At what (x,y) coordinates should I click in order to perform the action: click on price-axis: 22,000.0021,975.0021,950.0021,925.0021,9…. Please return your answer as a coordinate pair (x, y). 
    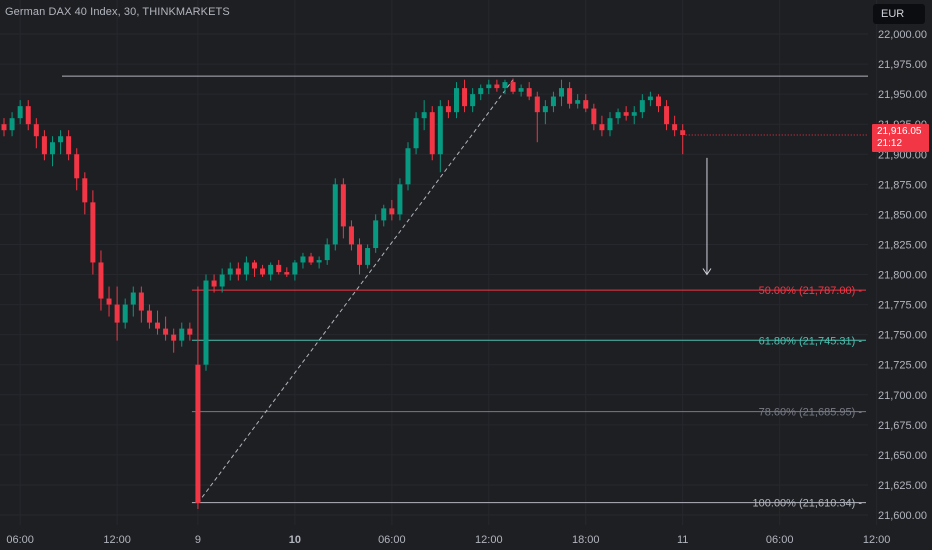
    Looking at the image, I should click on (902, 275).